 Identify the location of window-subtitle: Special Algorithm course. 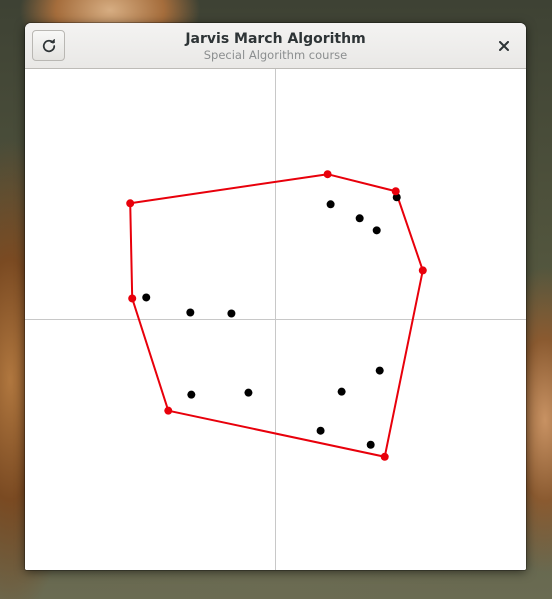
(275, 55).